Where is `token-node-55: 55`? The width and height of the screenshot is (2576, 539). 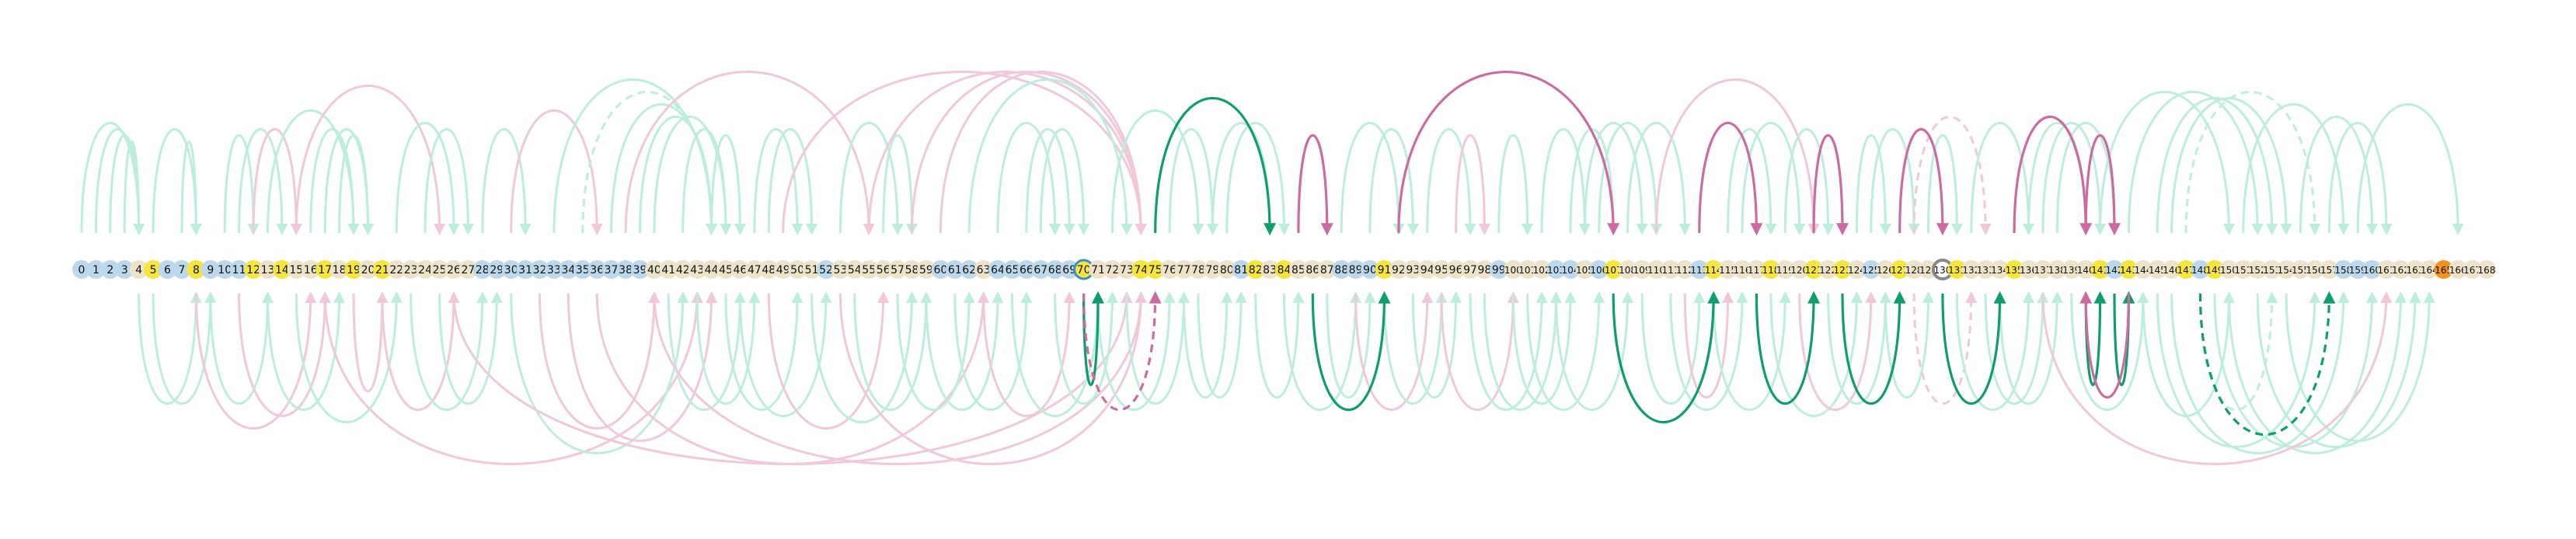 token-node-55: 55 is located at coordinates (869, 269).